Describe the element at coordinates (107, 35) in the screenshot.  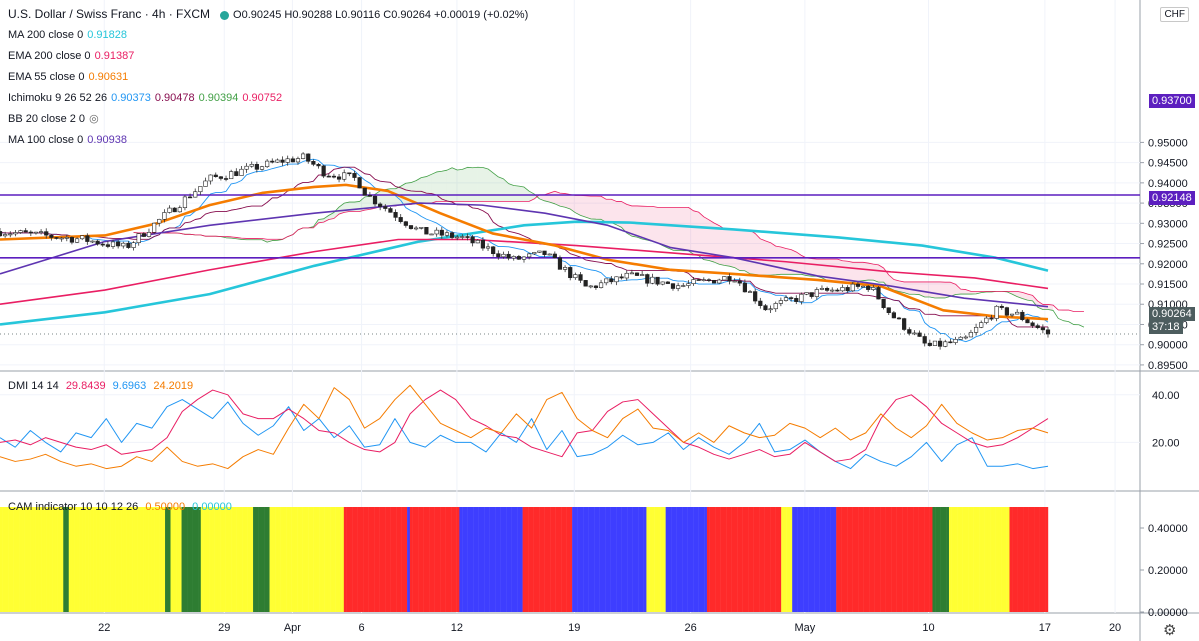
I see `legend-value: 0.91828` at that location.